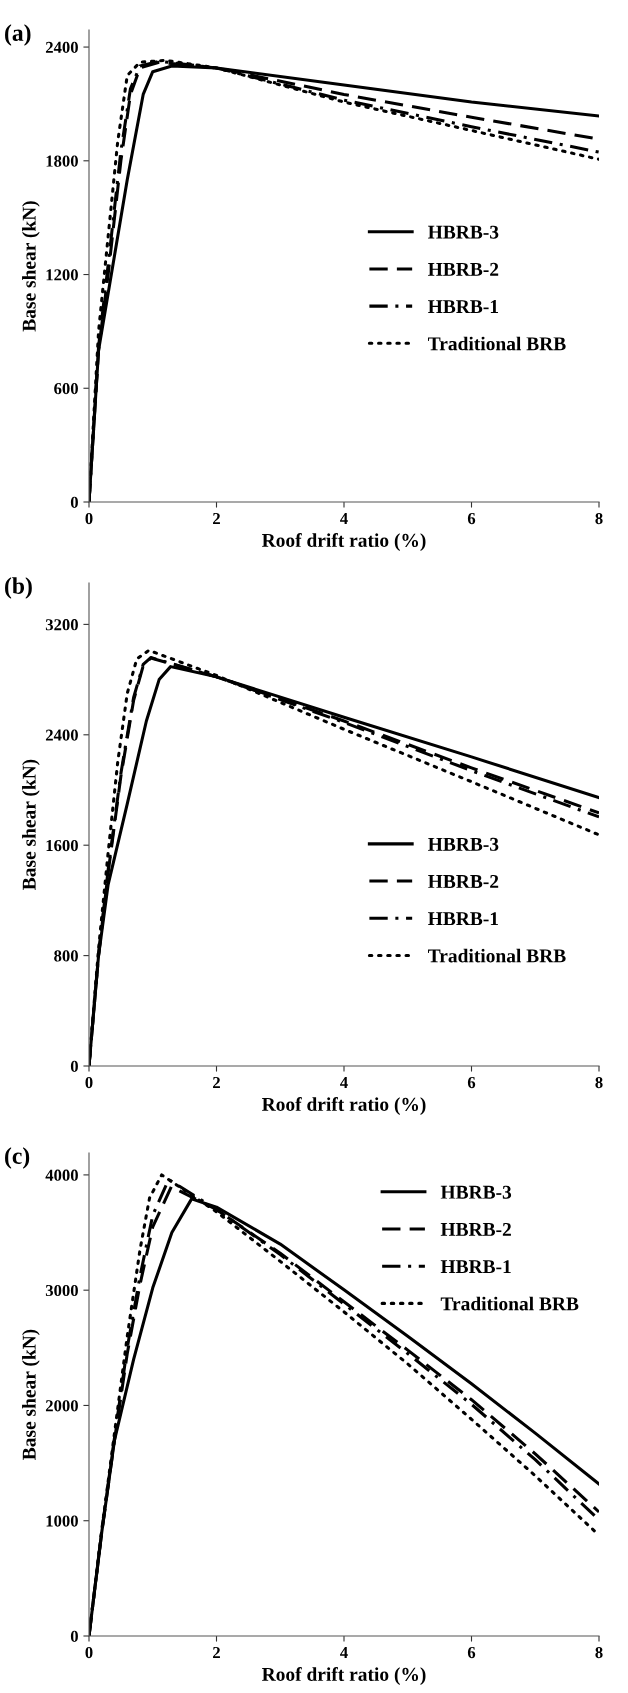  Describe the element at coordinates (62, 161) in the screenshot. I see `y-tick-label: 1800` at that location.